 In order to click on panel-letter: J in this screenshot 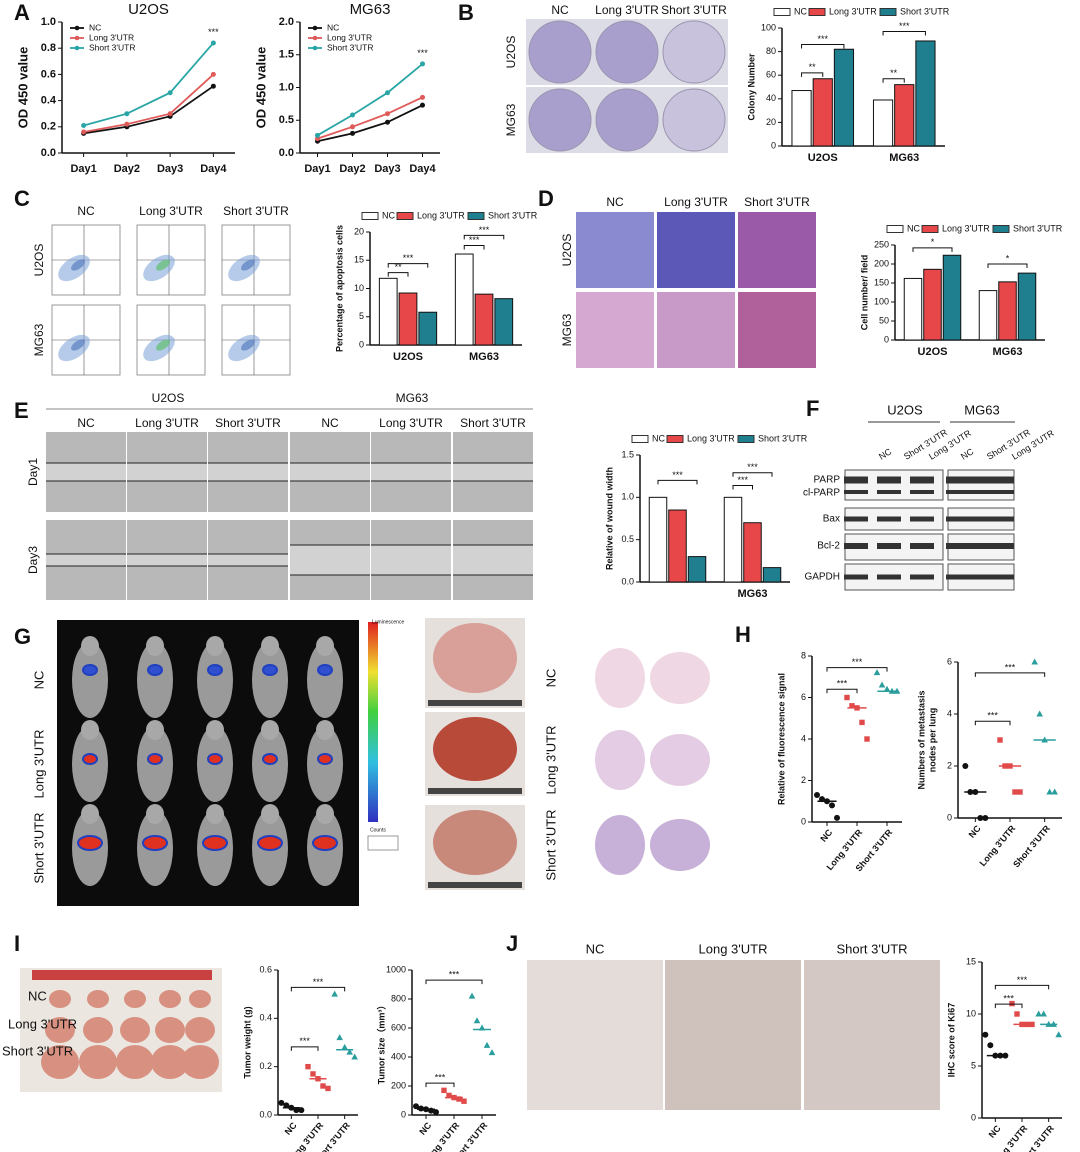, I will do `click(512, 943)`.